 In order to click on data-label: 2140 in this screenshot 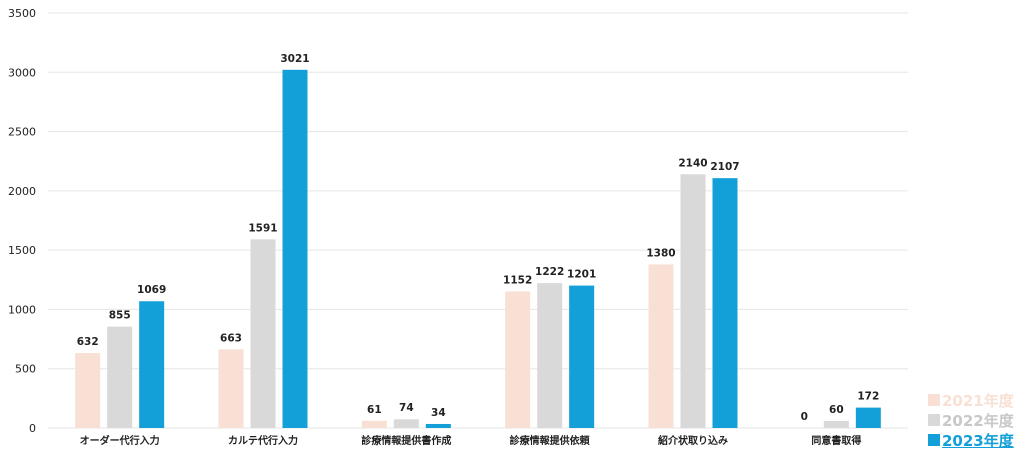, I will do `click(692, 163)`.